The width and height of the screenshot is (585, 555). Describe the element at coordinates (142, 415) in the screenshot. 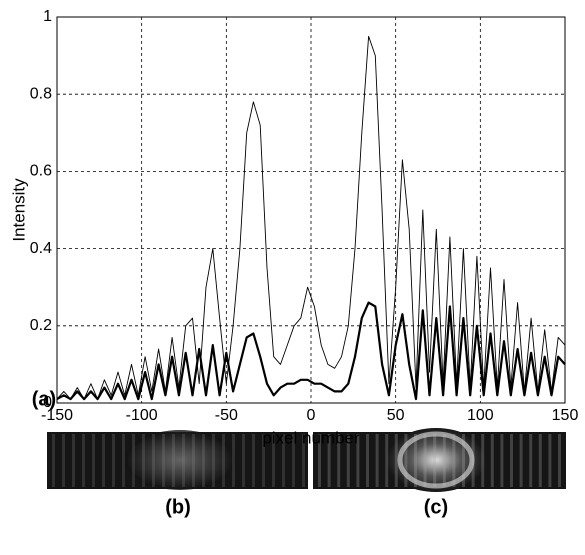

I see `x-tick-label: -100` at that location.